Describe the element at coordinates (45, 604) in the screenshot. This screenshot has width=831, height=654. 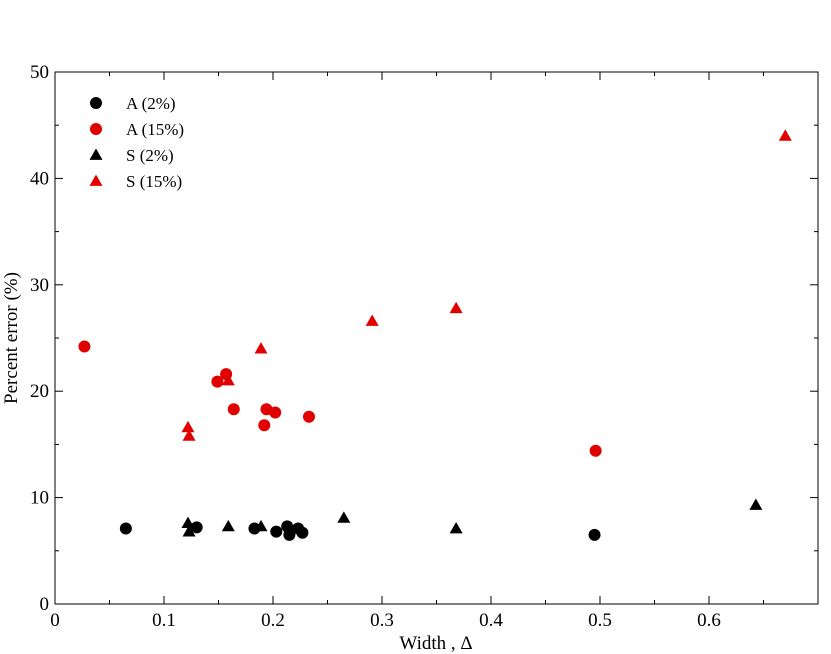
I see `y-tick-label: 0` at that location.